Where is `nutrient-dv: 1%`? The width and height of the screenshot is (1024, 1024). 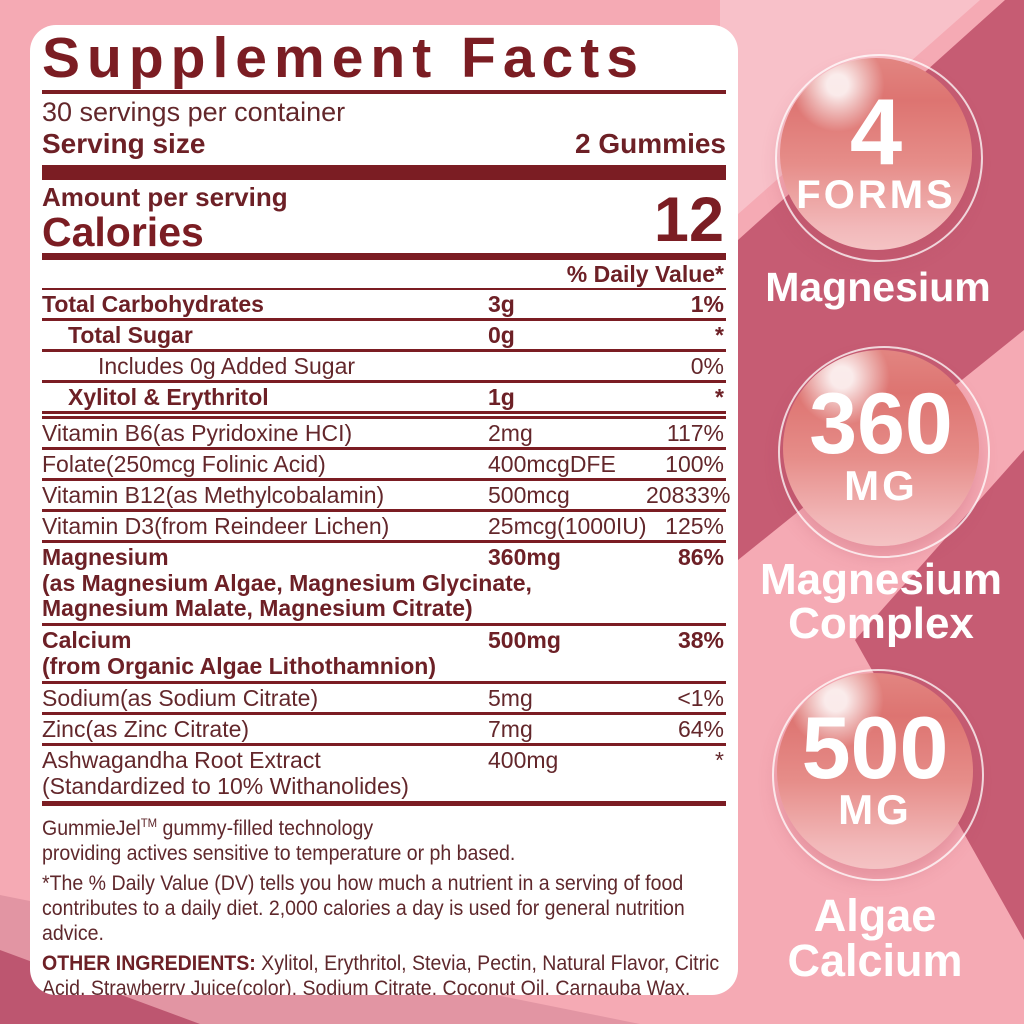 nutrient-dv: 1% is located at coordinates (707, 303).